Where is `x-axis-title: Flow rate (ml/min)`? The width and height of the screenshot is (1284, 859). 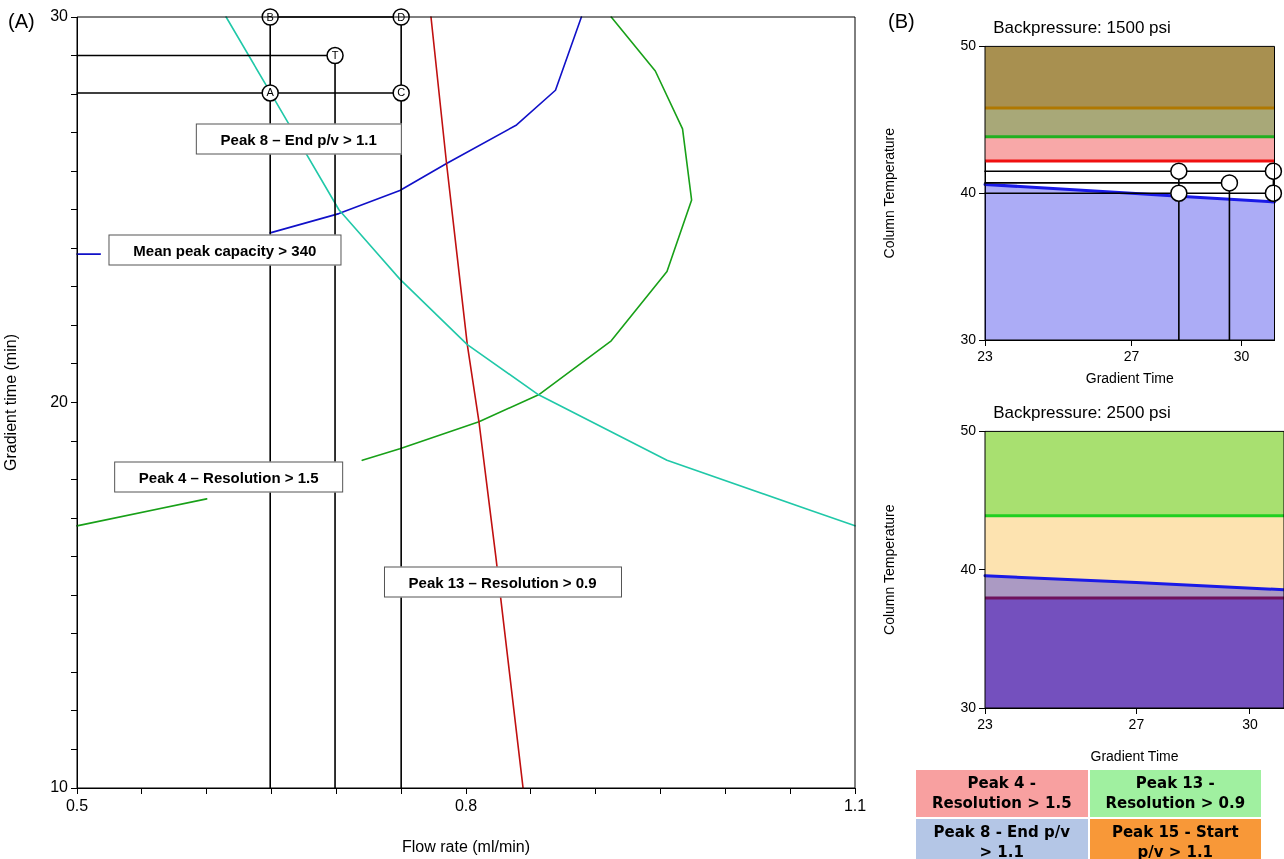 x-axis-title: Flow rate (ml/min) is located at coordinates (466, 846).